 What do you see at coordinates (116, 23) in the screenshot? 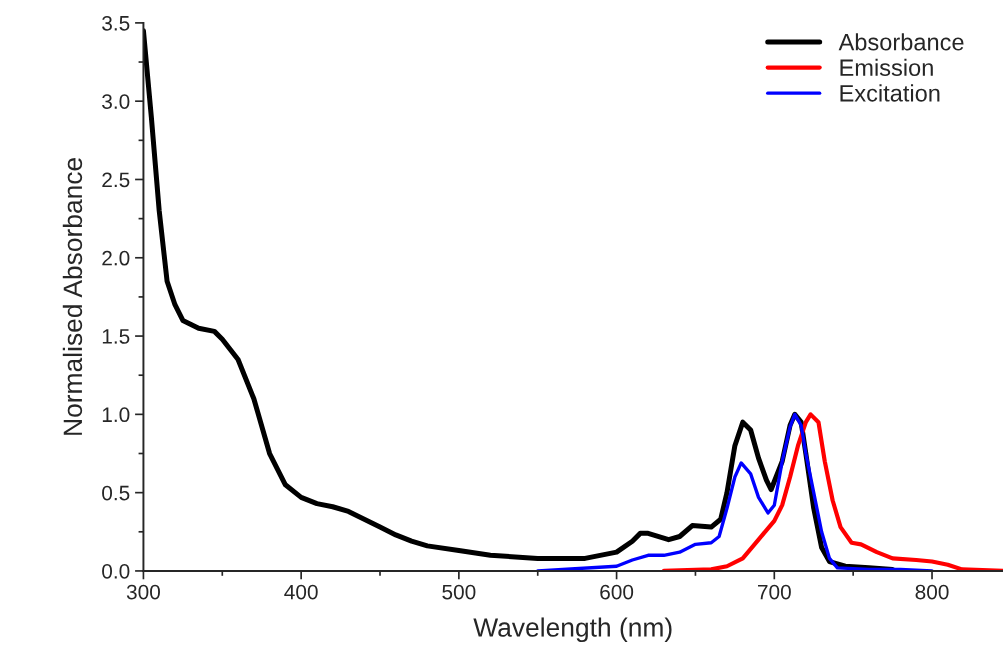
I see `y-tick-label: 3.5` at bounding box center [116, 23].